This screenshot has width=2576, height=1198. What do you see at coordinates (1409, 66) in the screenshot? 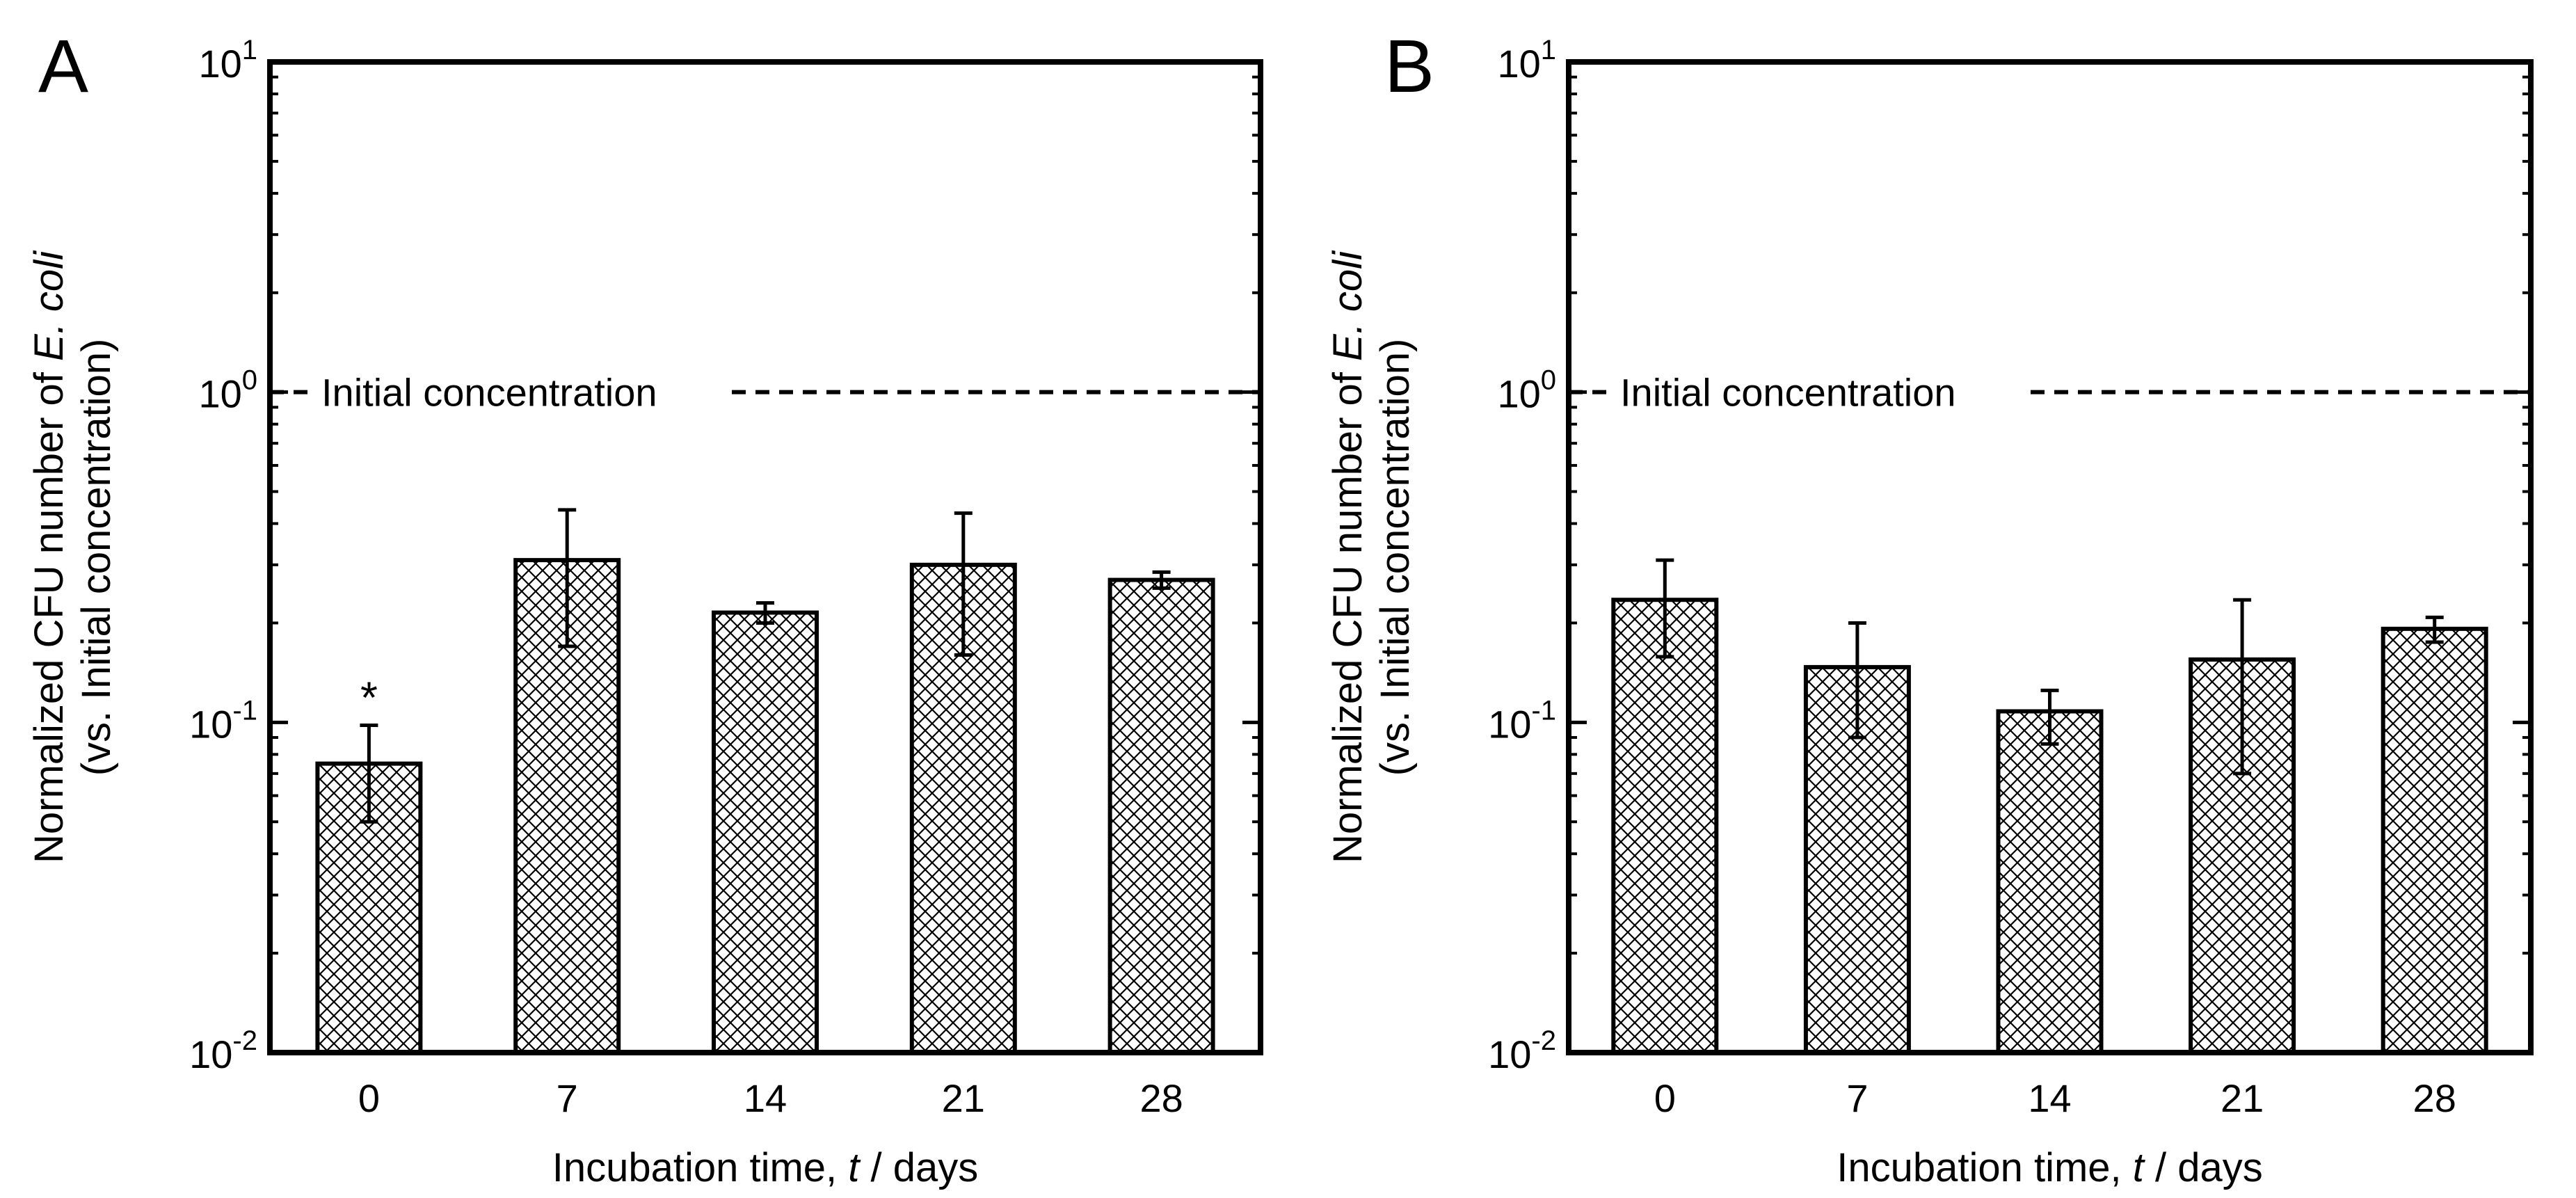
I see `panel-label: B` at bounding box center [1409, 66].